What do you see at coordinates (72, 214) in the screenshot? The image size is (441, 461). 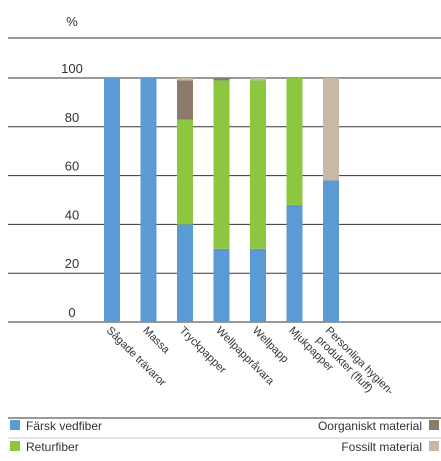 I see `y-tick-label: 40` at bounding box center [72, 214].